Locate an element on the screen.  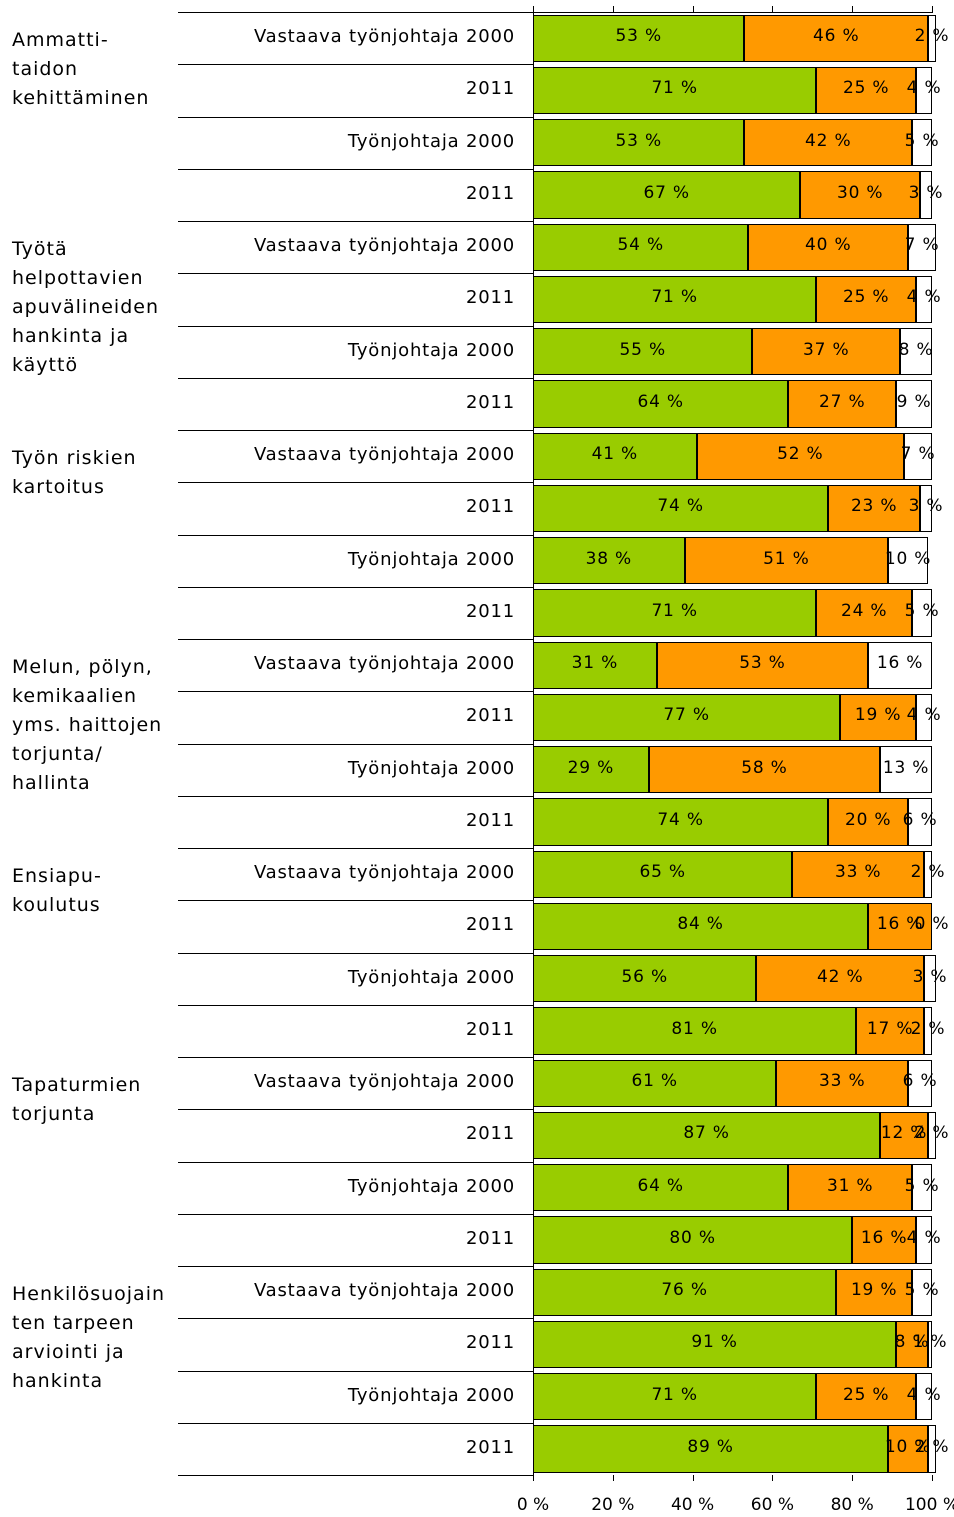
group-label: Ensiapu- koulutus is located at coordinates (57, 890).